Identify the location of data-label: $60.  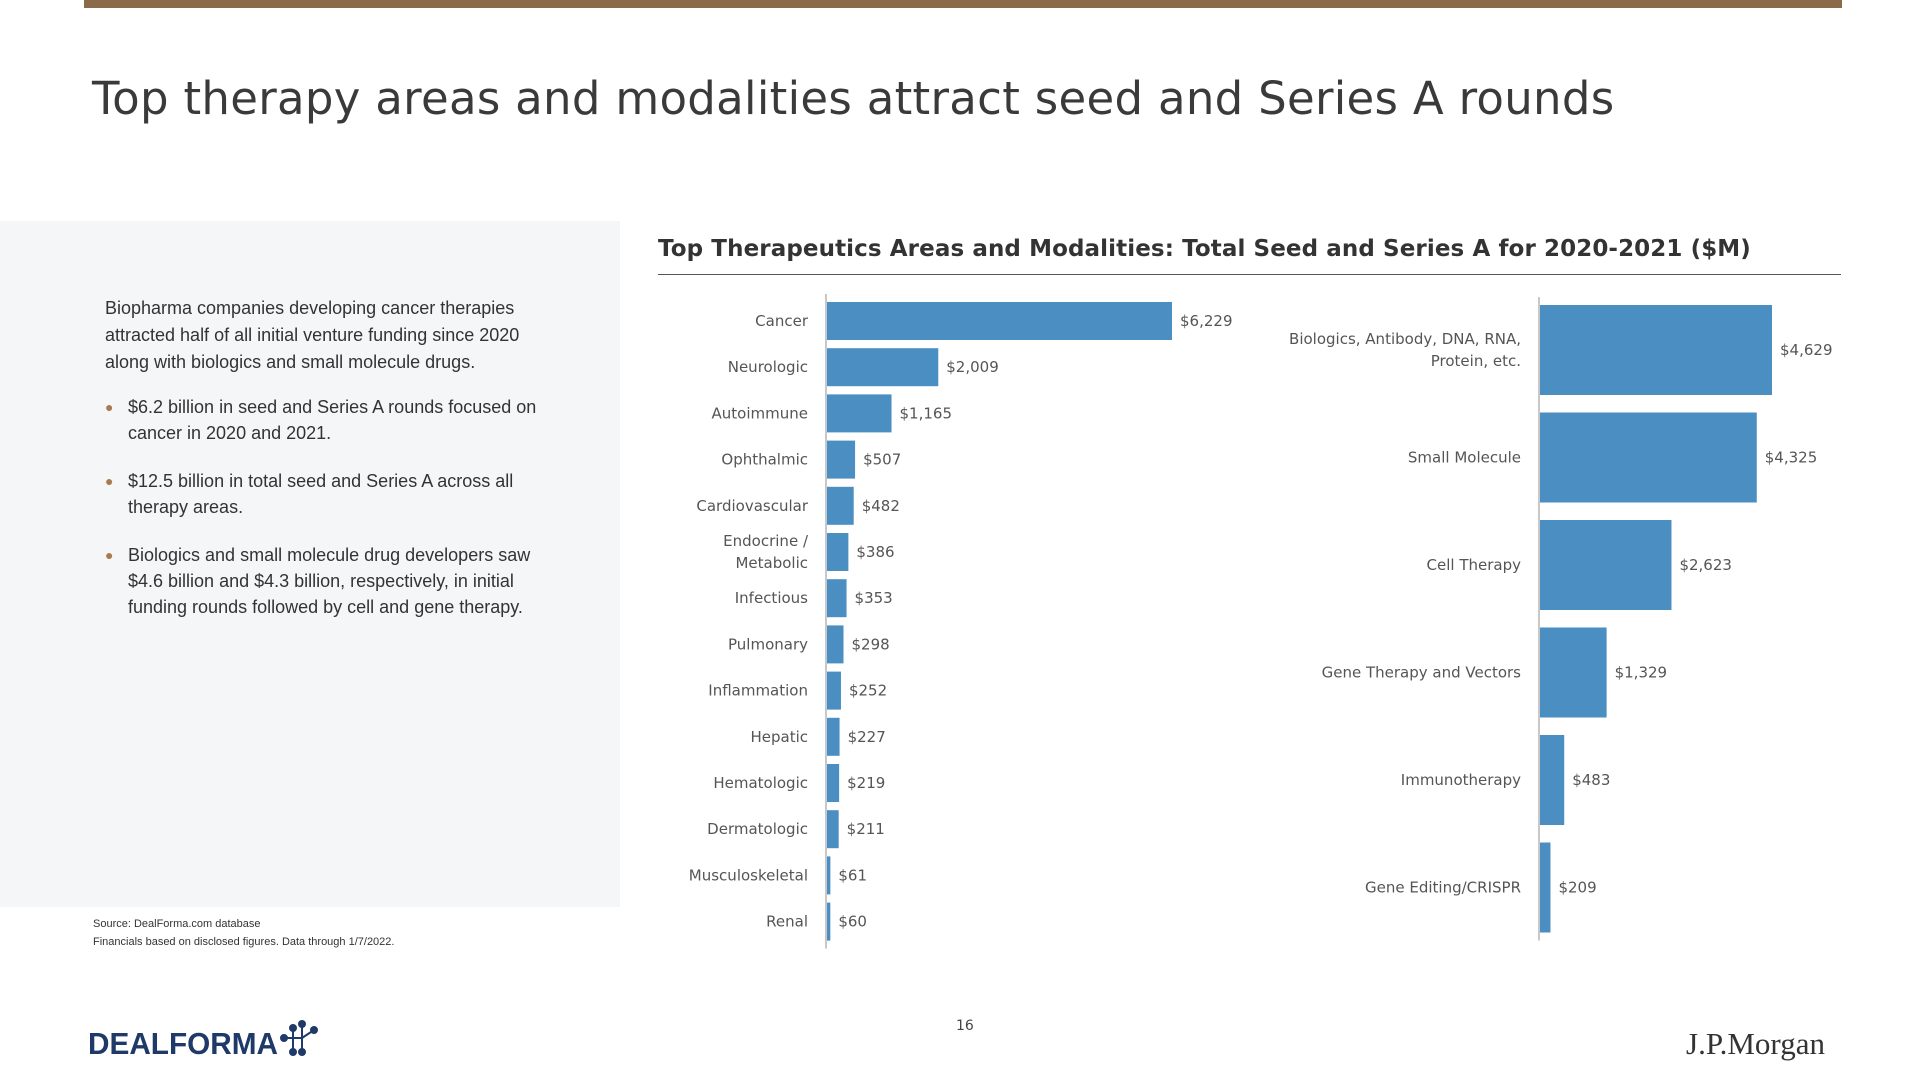
(852, 922).